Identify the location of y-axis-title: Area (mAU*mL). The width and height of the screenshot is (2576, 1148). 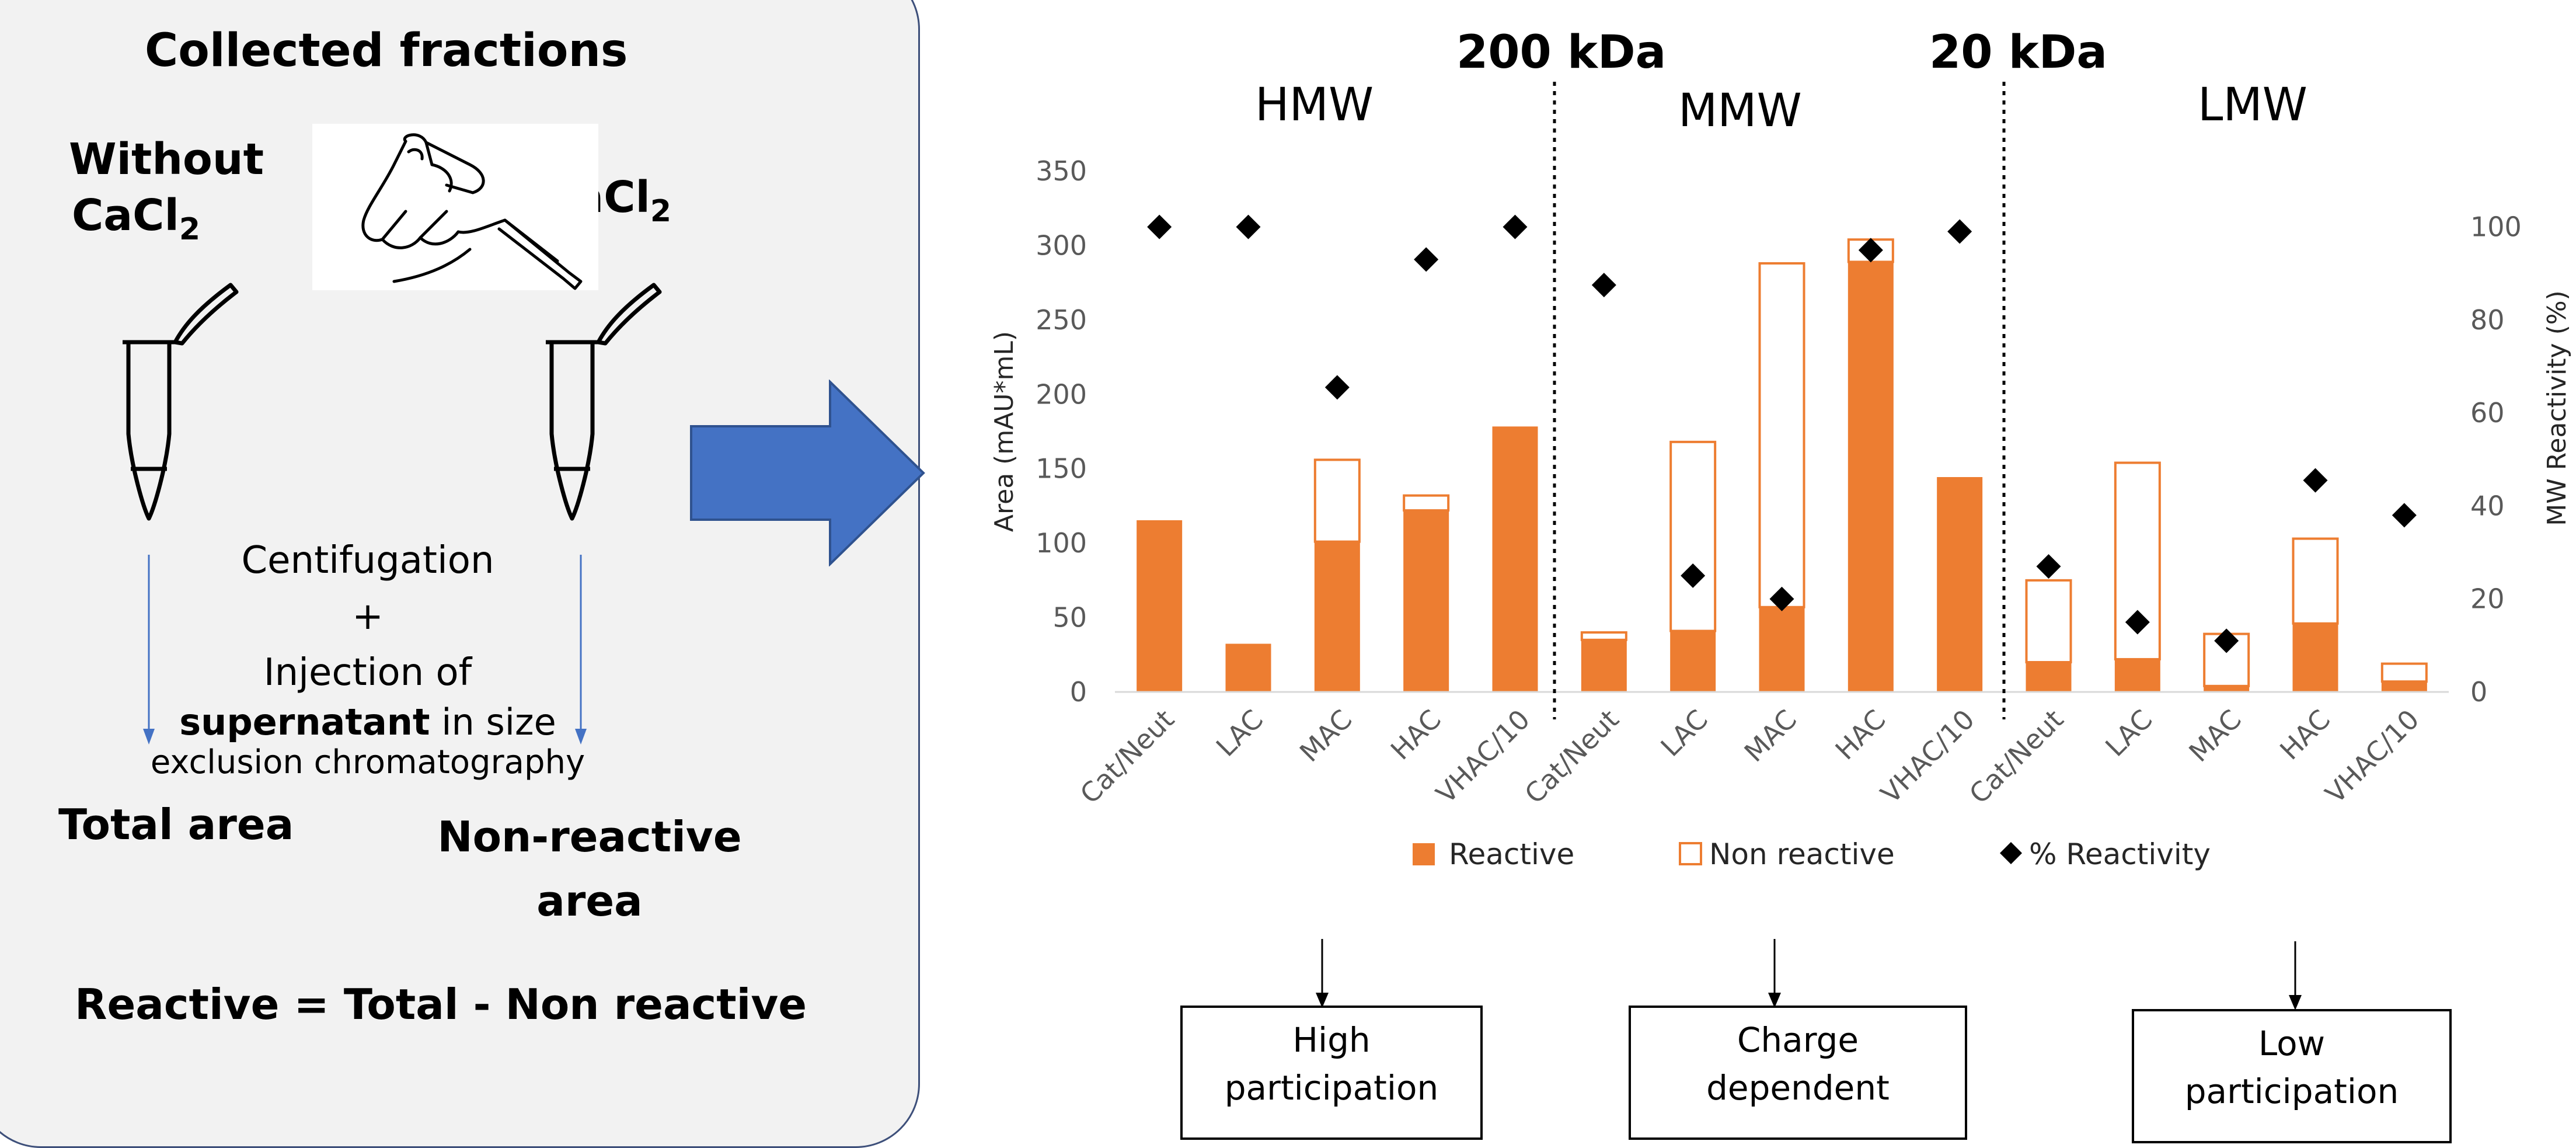
(1004, 431).